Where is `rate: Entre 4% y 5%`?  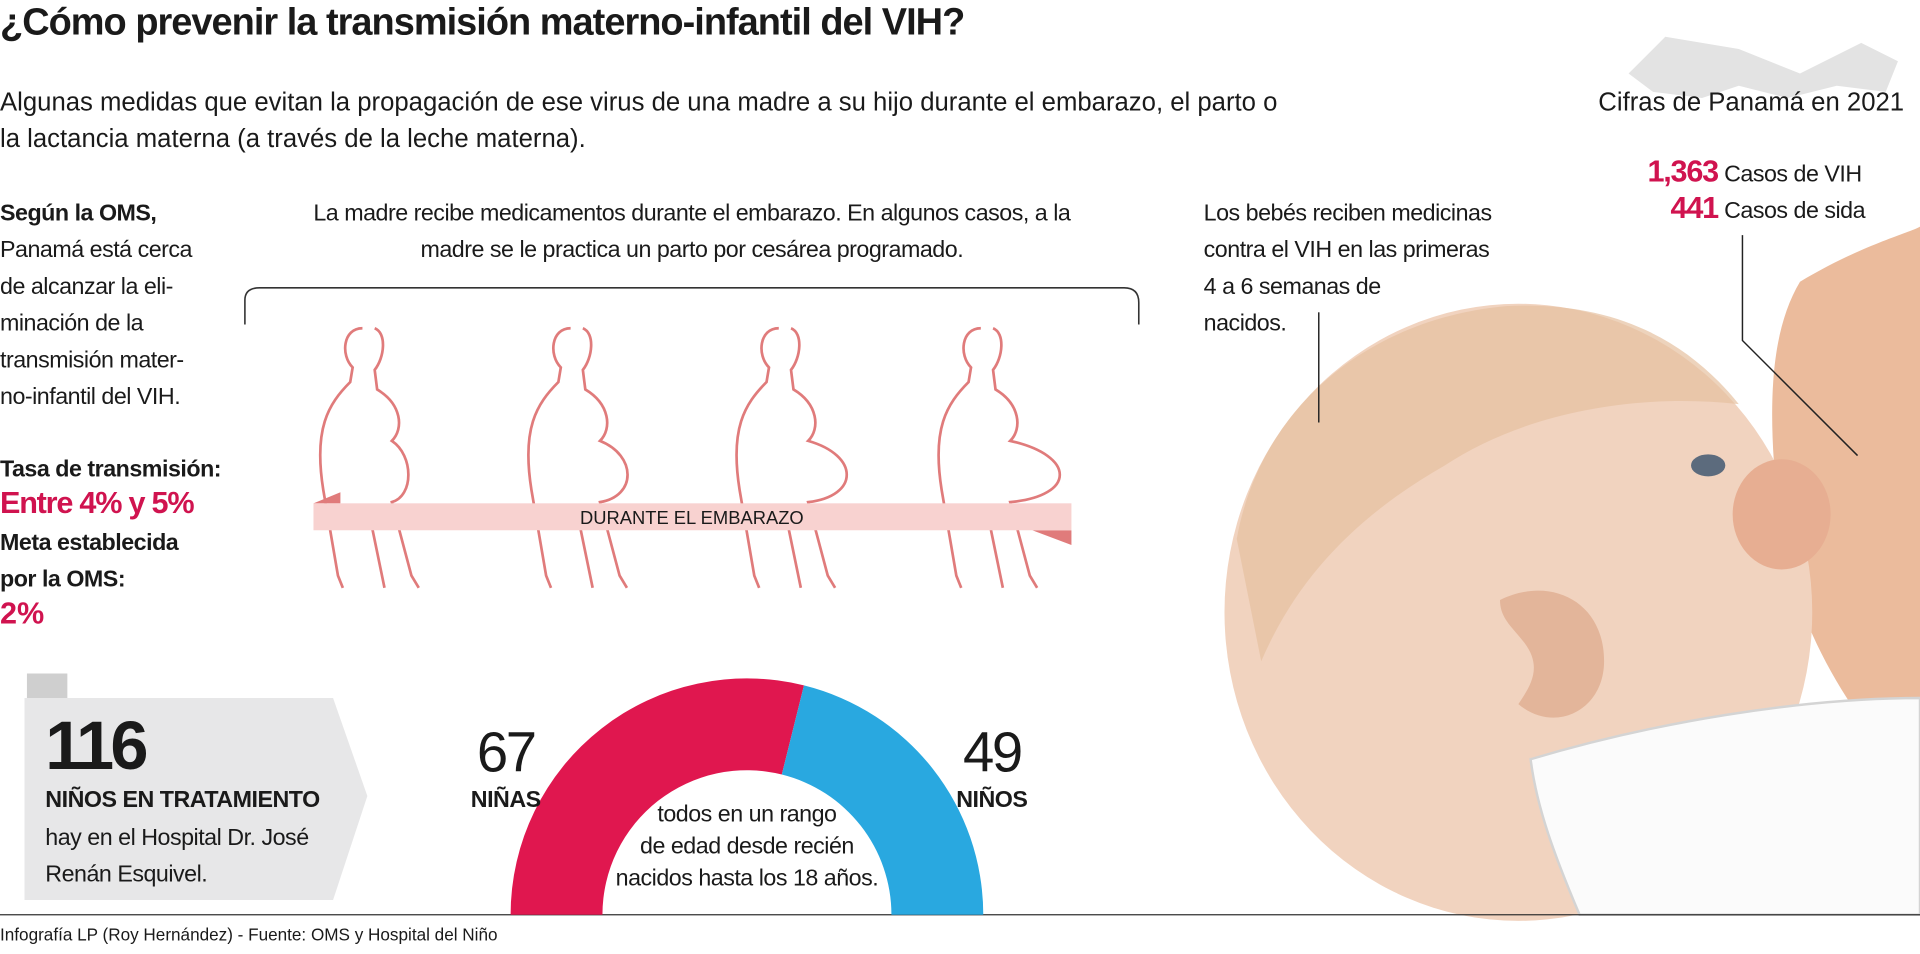 rate: Entre 4% y 5% is located at coordinates (97, 503).